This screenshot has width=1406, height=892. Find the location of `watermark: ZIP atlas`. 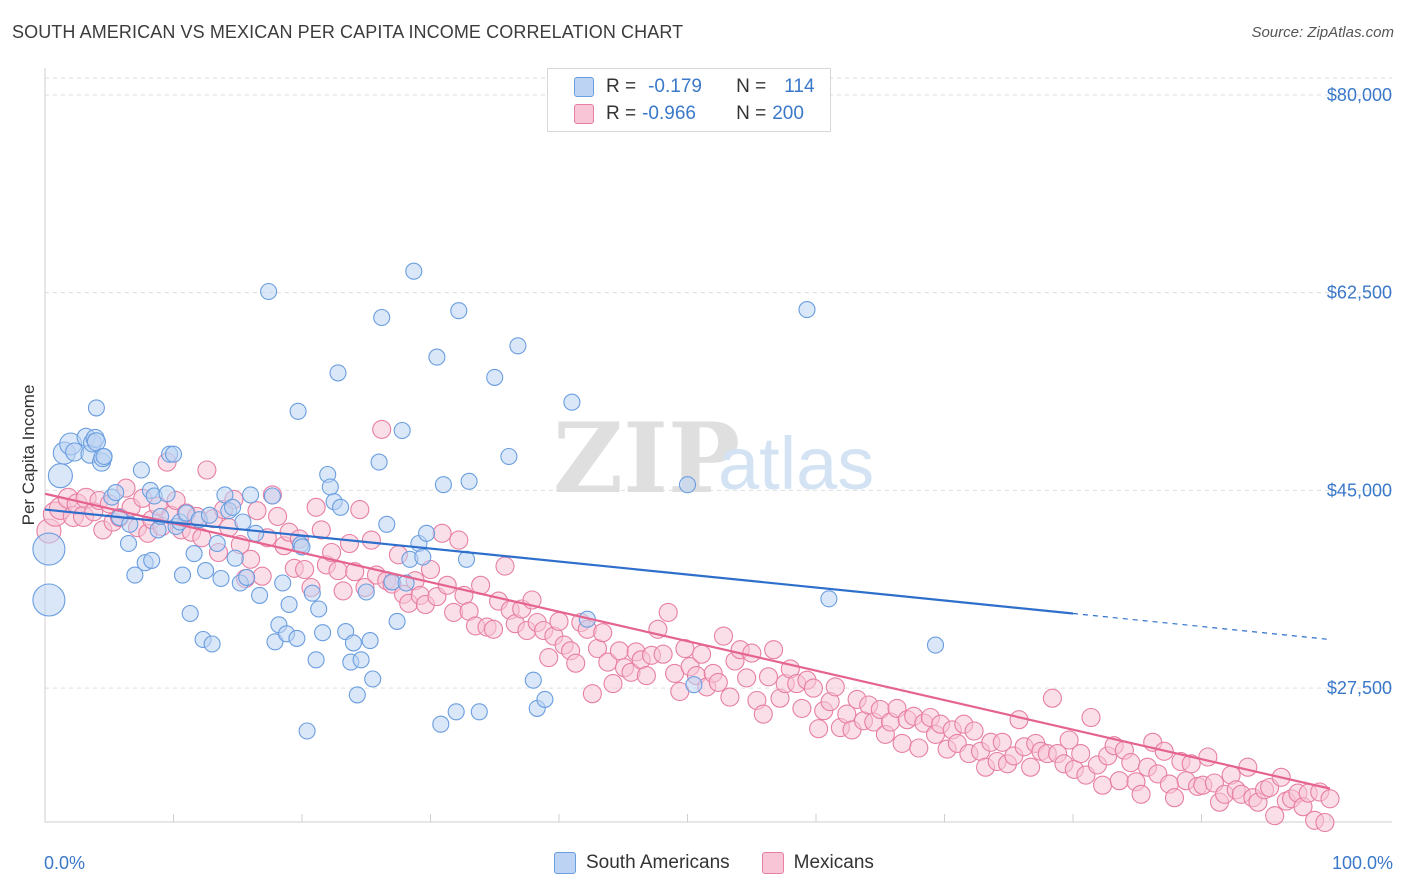

watermark: ZIP atlas is located at coordinates (713, 458).